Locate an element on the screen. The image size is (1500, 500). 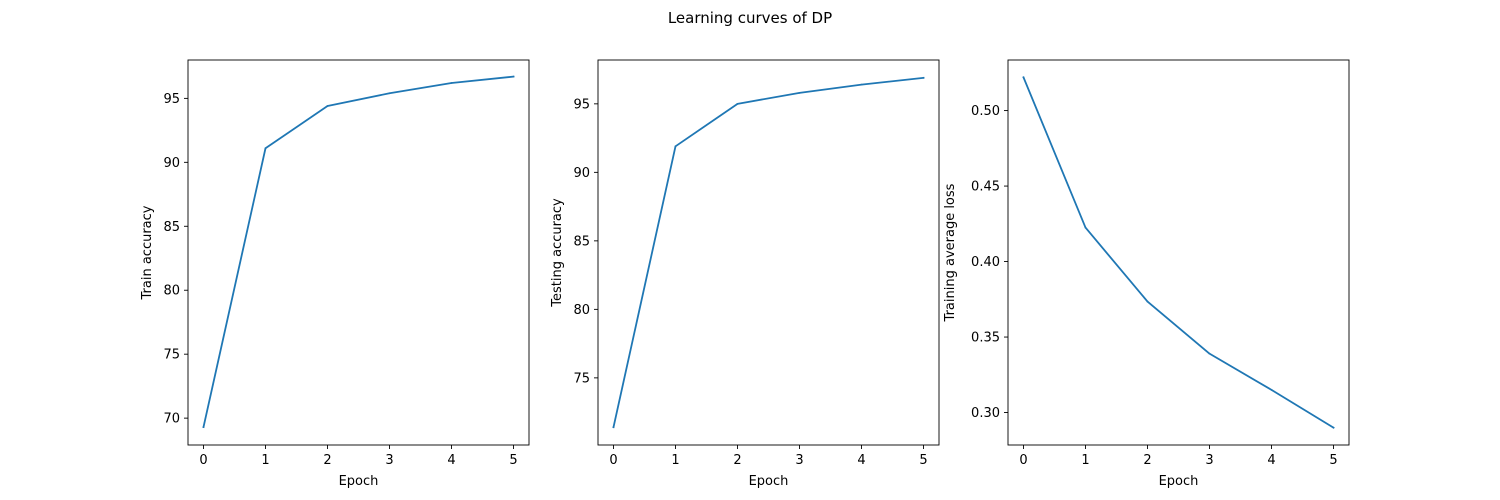
y-tick-label: 0.50 is located at coordinates (985, 111).